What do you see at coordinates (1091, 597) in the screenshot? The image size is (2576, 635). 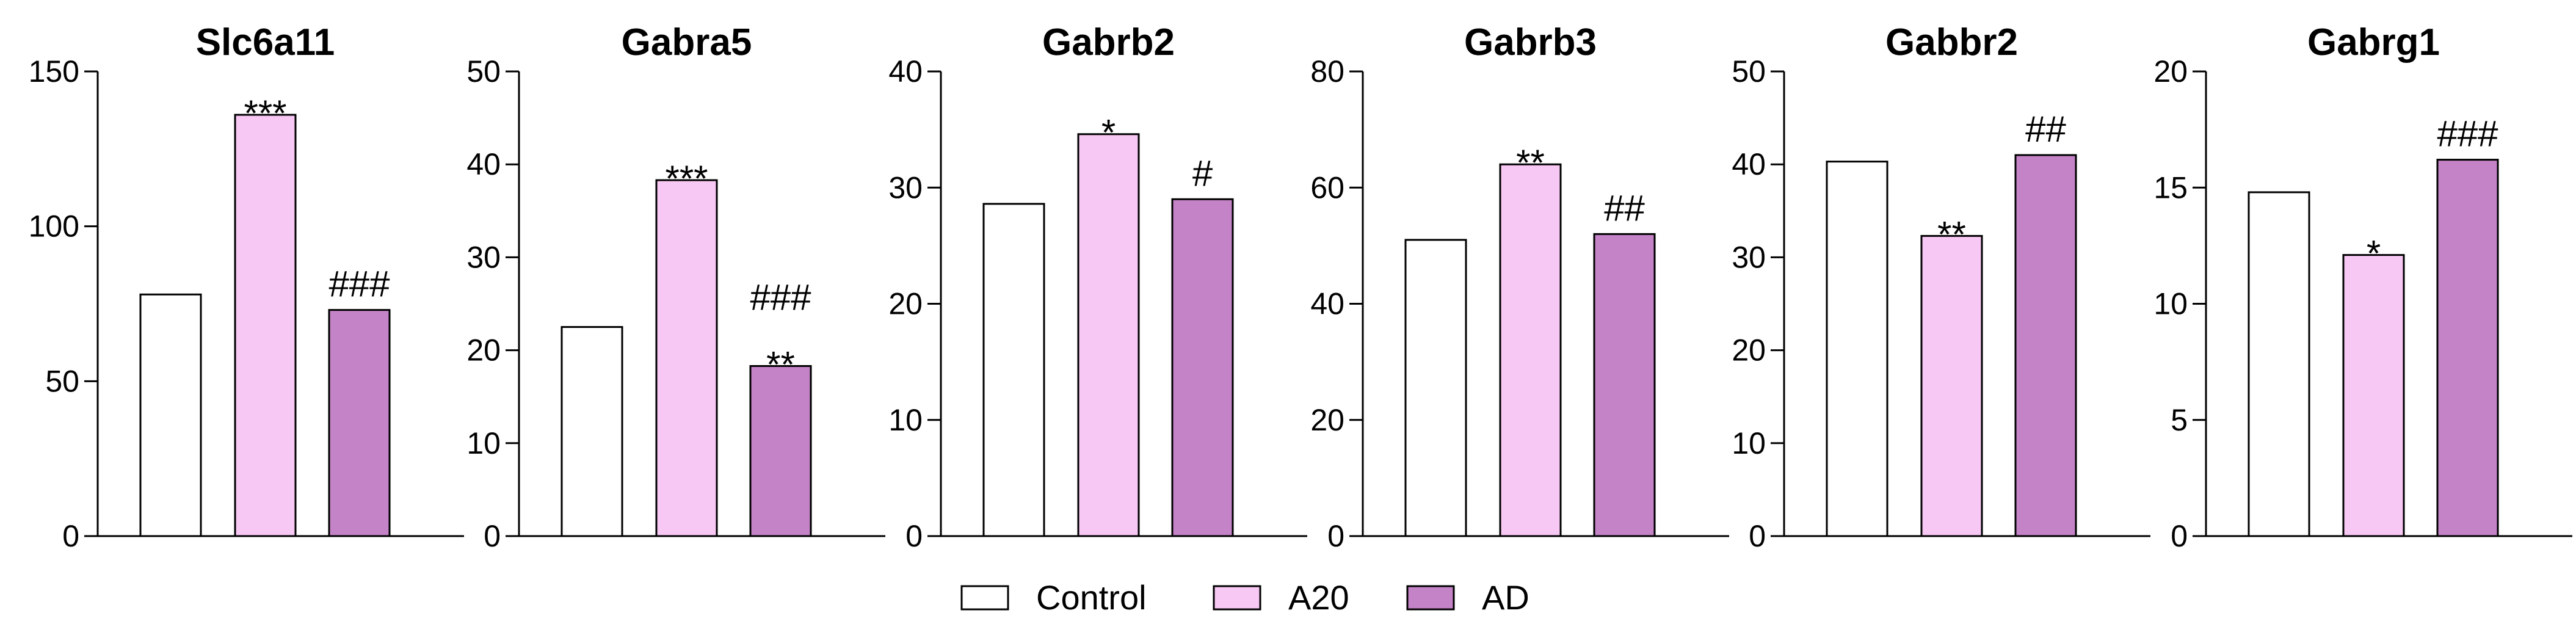 I see `legend-label: Control` at bounding box center [1091, 597].